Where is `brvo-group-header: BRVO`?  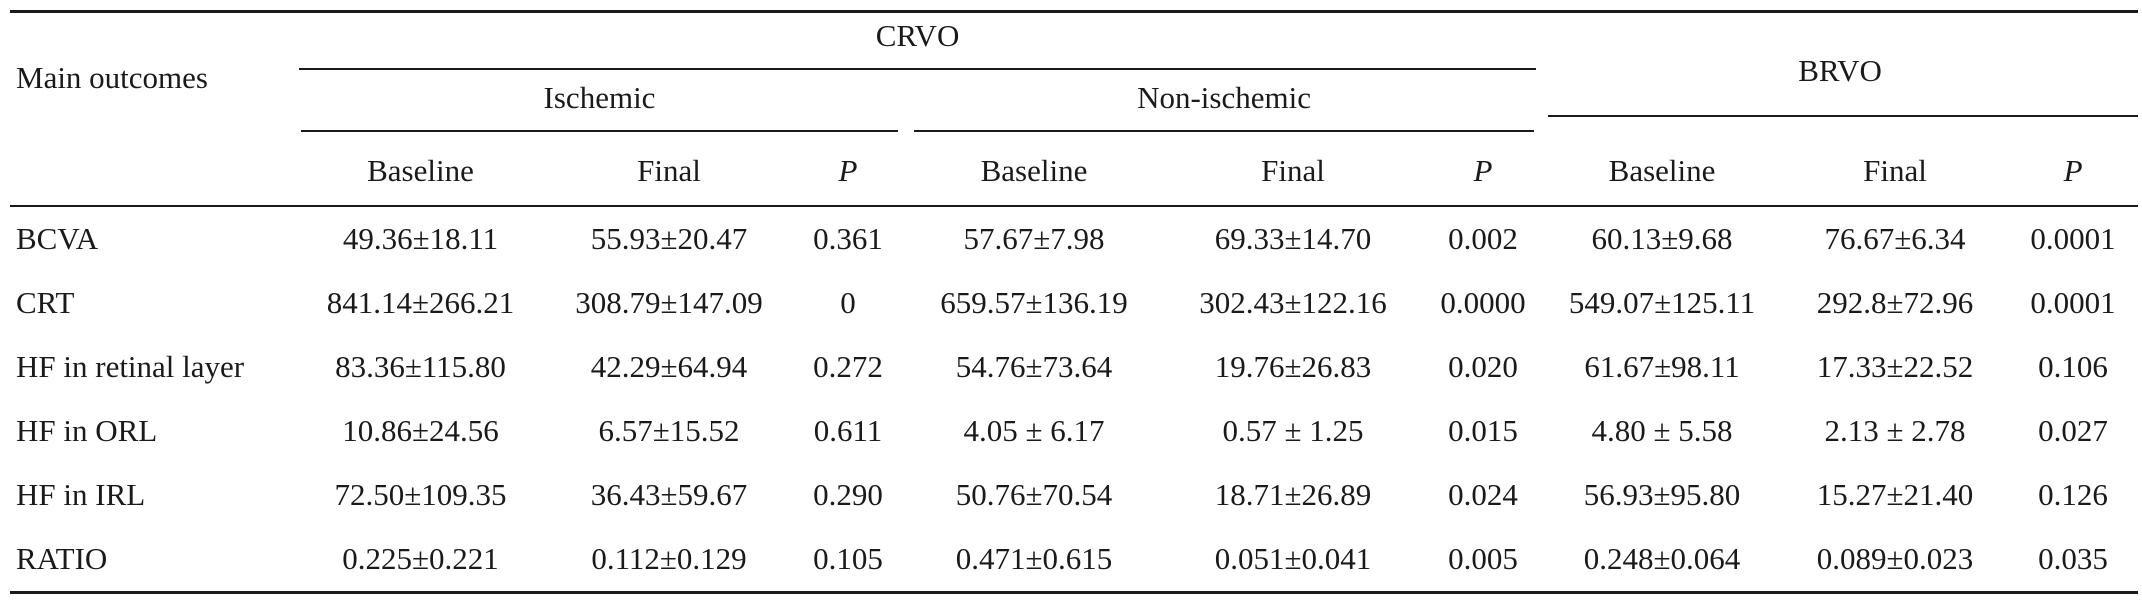 brvo-group-header: BRVO is located at coordinates (1840, 75).